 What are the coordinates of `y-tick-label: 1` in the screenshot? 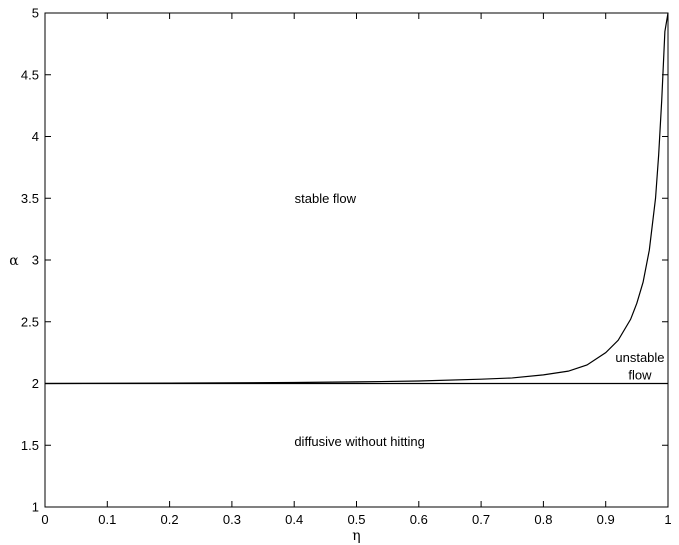 It's located at (35, 507).